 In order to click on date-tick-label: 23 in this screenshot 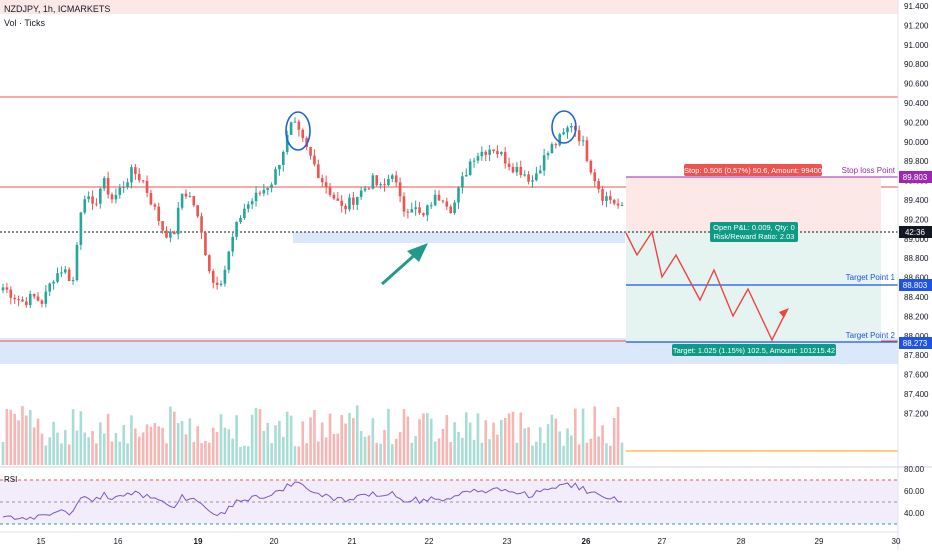, I will do `click(507, 541)`.